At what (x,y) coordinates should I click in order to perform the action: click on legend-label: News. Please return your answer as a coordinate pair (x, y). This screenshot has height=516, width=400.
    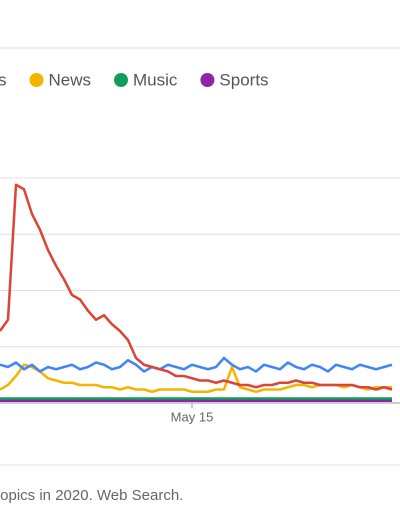
    Looking at the image, I should click on (70, 79).